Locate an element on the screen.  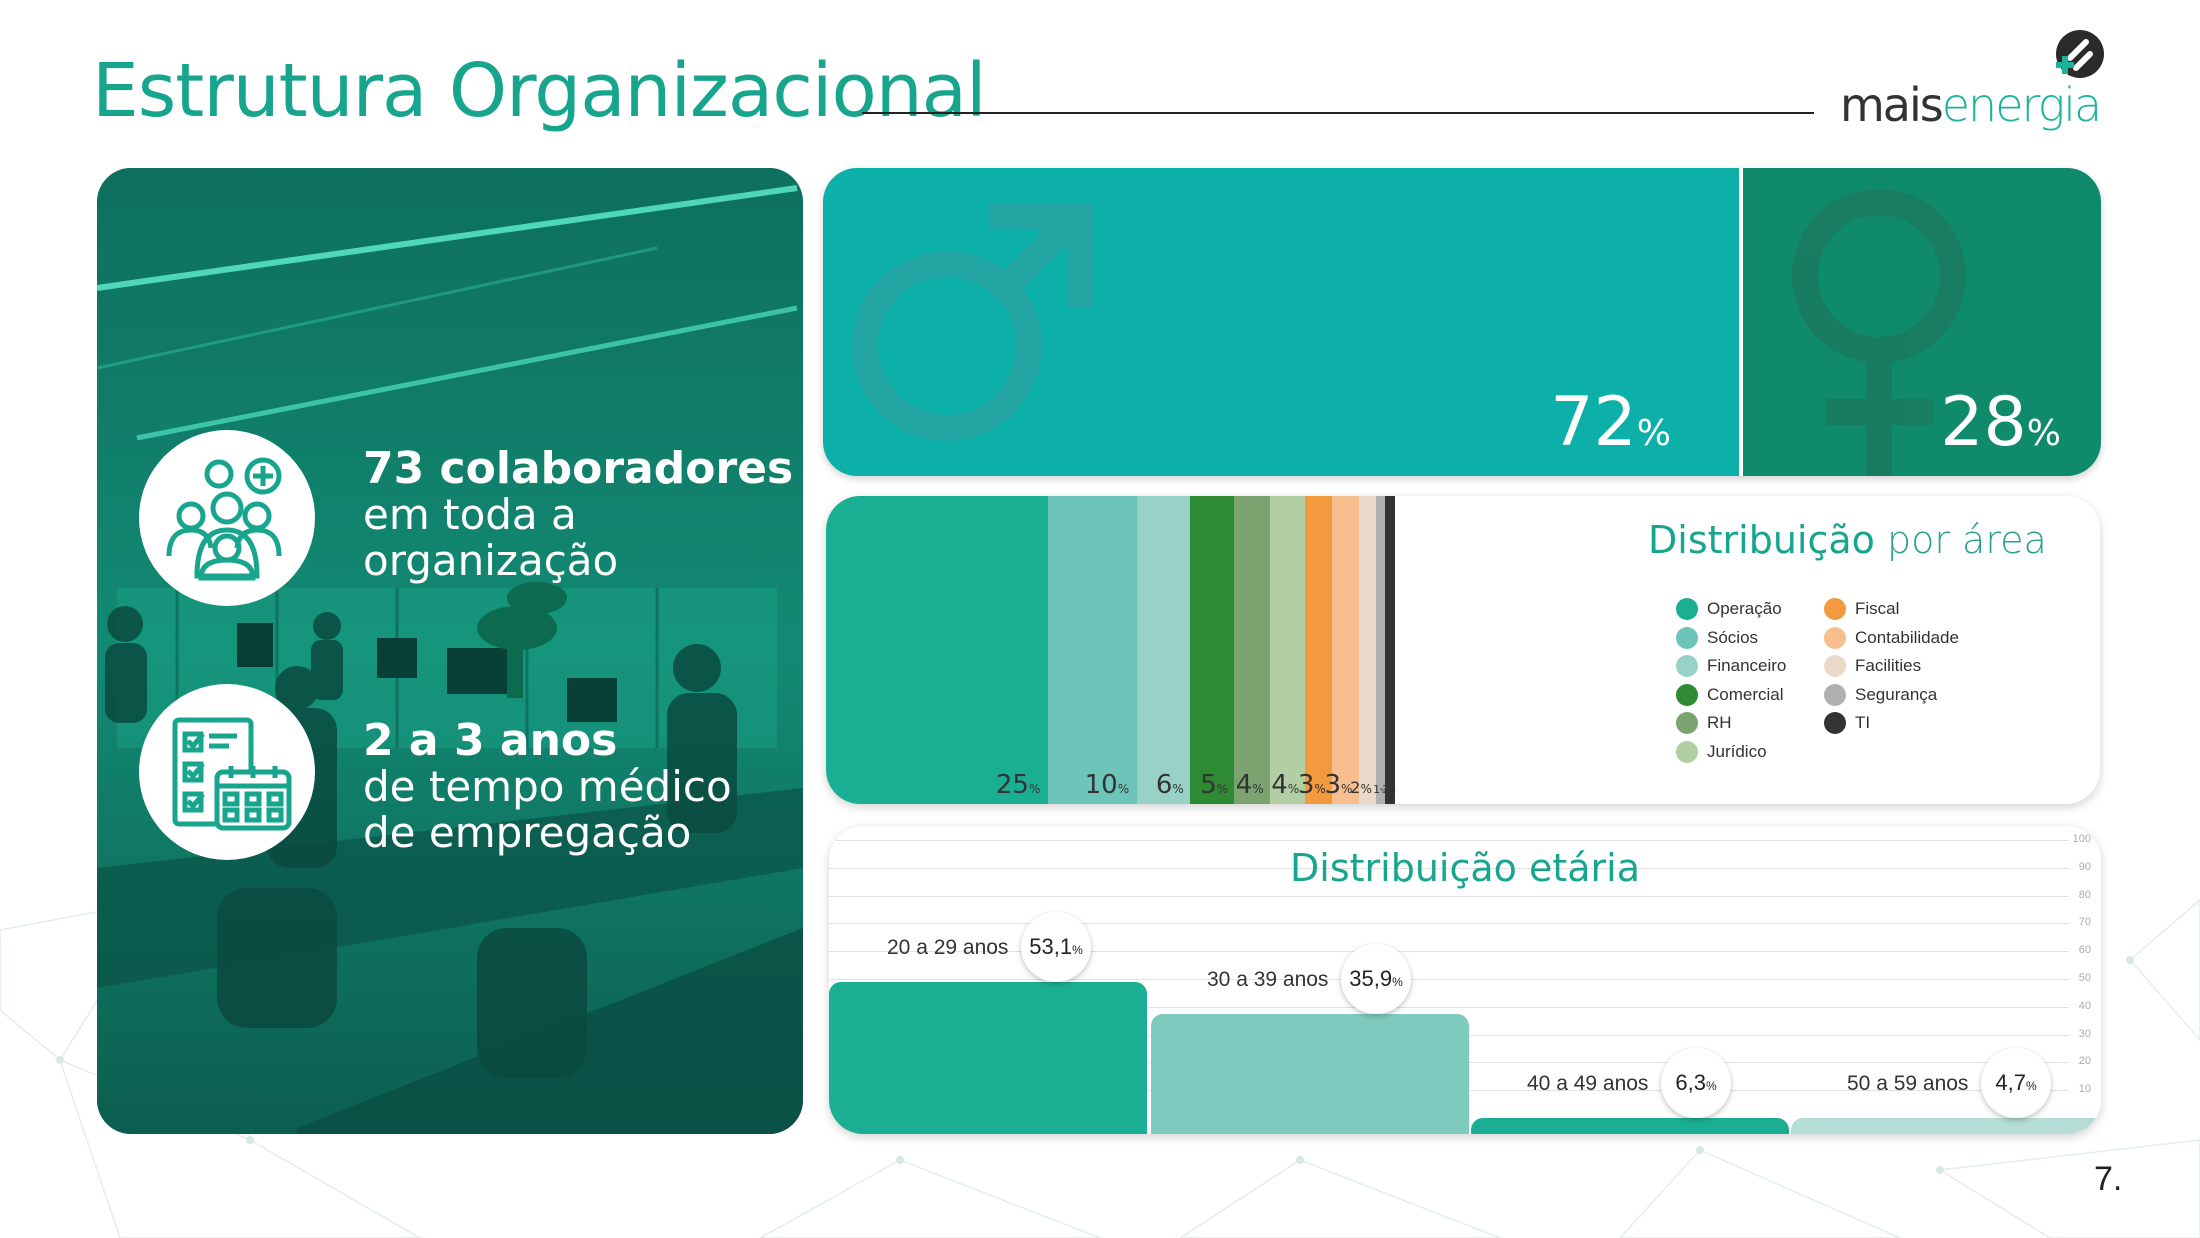
area-bar-rh is located at coordinates (1252, 650).